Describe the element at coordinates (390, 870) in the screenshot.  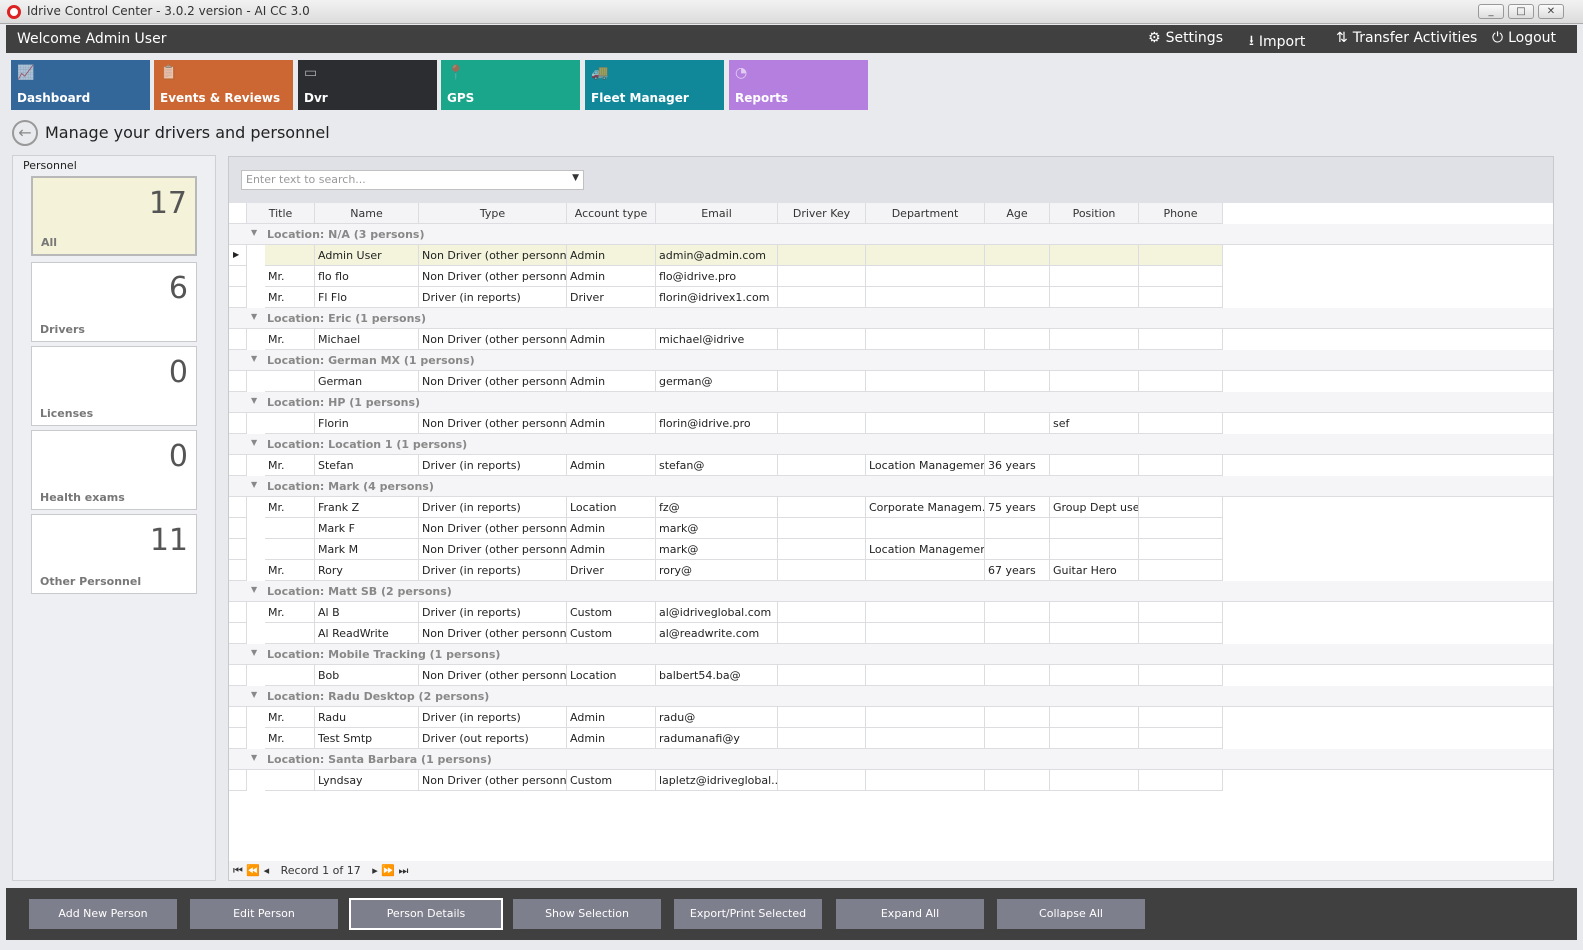
I see `next-page-group-button: ⏩` at that location.